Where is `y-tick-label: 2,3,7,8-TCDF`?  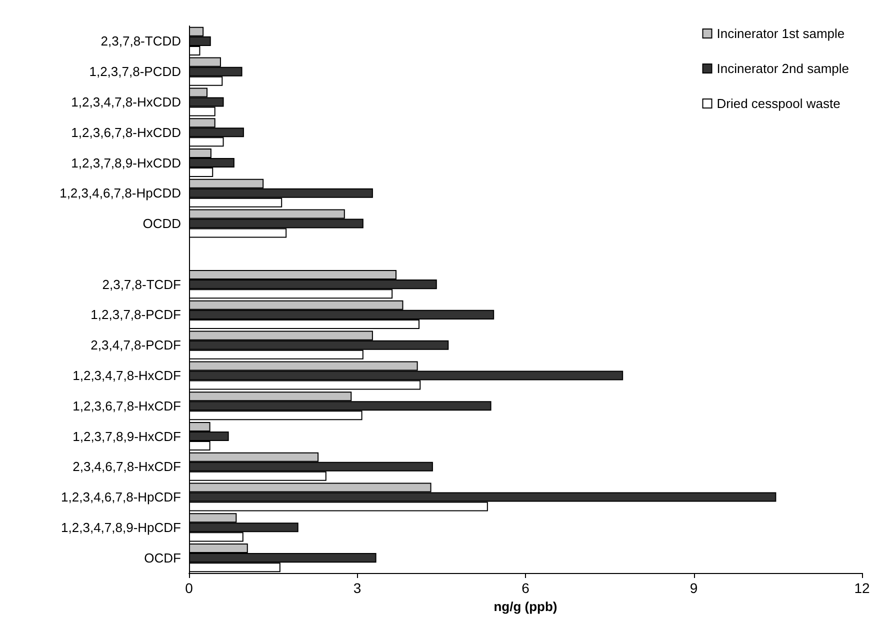
y-tick-label: 2,3,7,8-TCDF is located at coordinates (142, 284).